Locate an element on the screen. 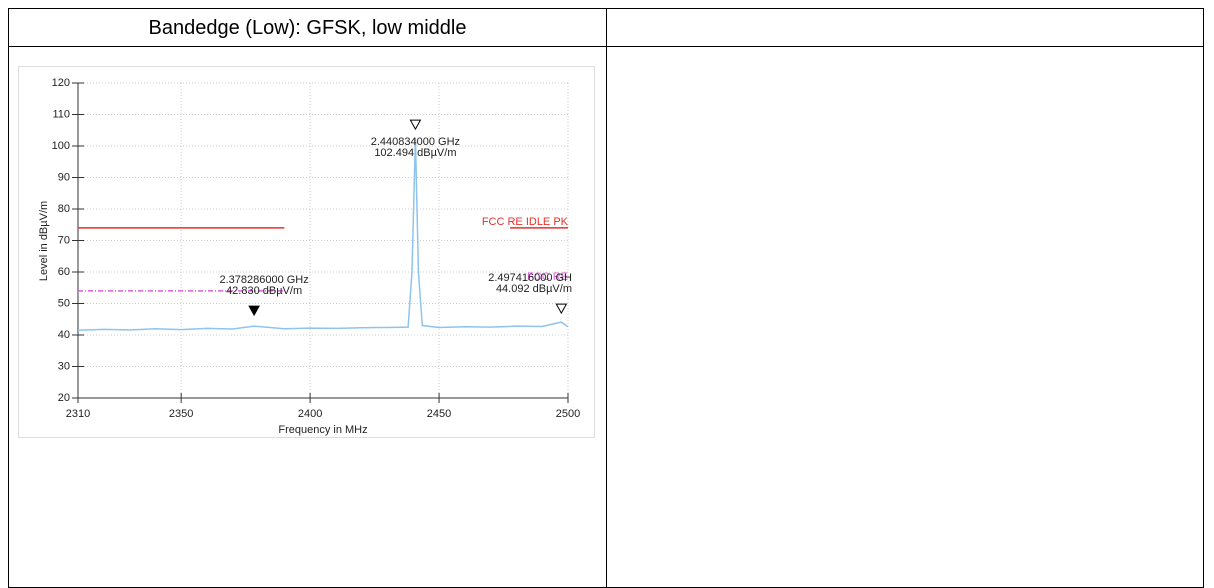  y-tick-label: 40 is located at coordinates (64, 335).